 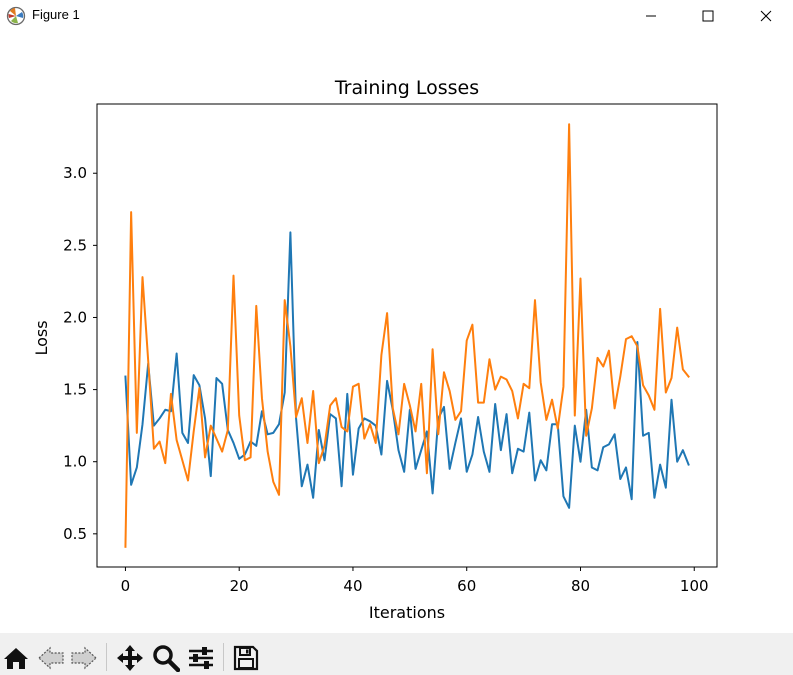 What do you see at coordinates (75, 462) in the screenshot?
I see `y-tick-label: 1.0` at bounding box center [75, 462].